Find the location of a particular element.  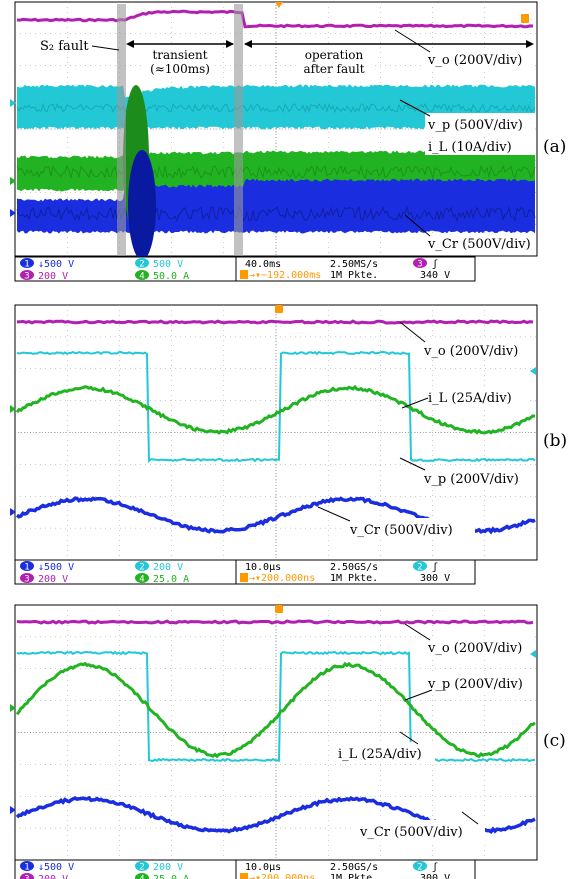

trigger-marker-a is located at coordinates (279, 5).